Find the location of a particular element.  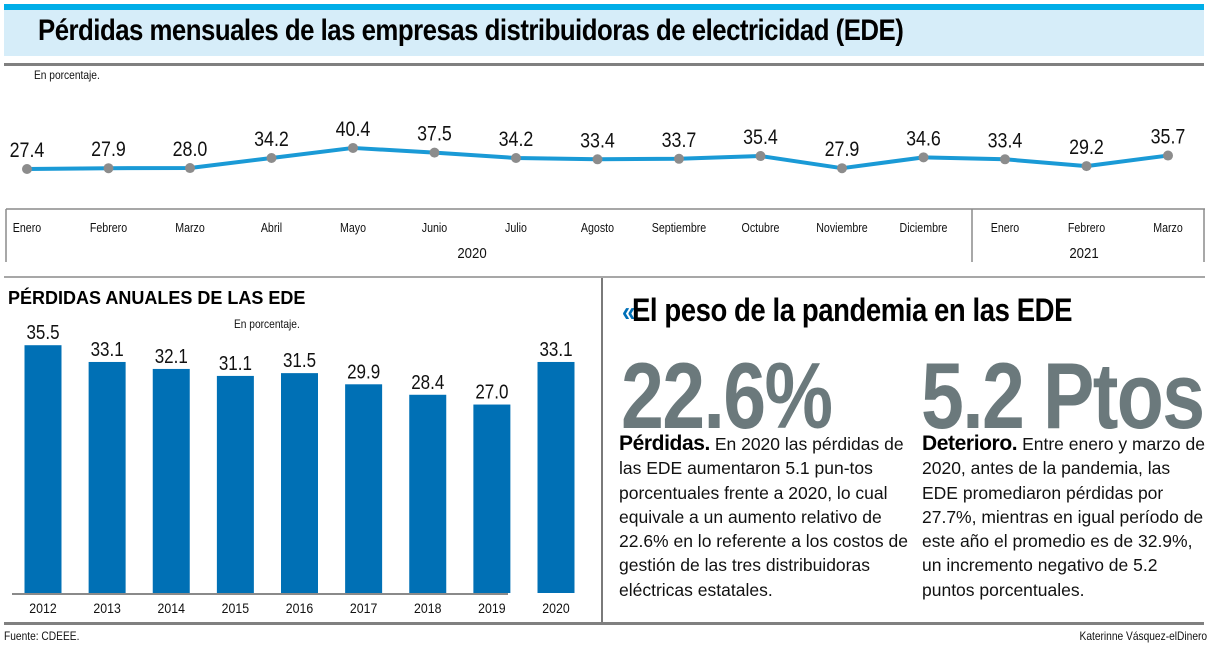

line-data-label: 34.6 is located at coordinates (923, 139).